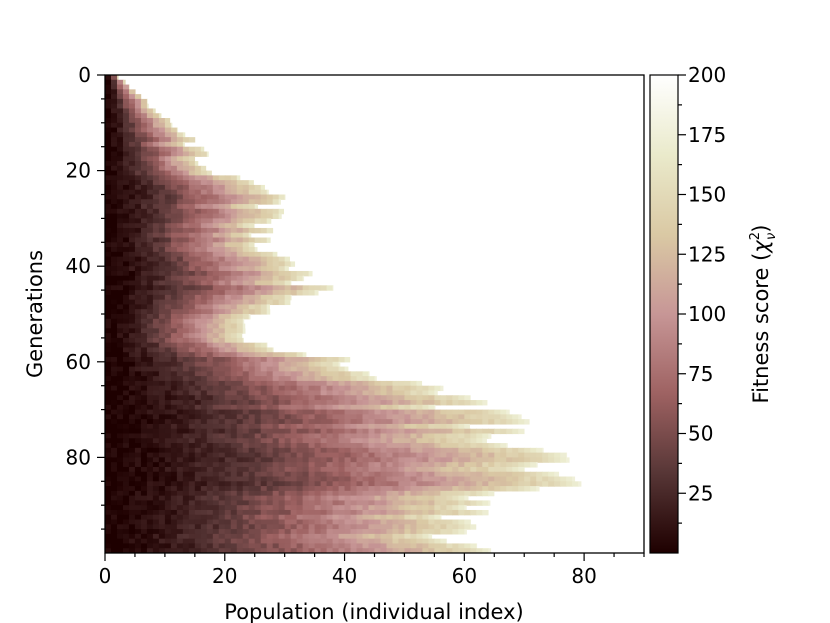 The width and height of the screenshot is (830, 623). I want to click on x-tick-label: 80, so click(583, 576).